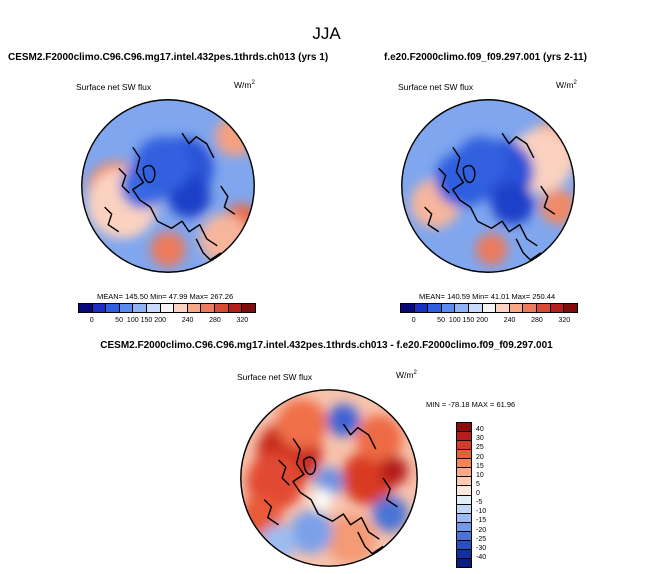 The height and width of the screenshot is (574, 653). What do you see at coordinates (481, 539) in the screenshot?
I see `colorbar-tick-label: -25` at bounding box center [481, 539].